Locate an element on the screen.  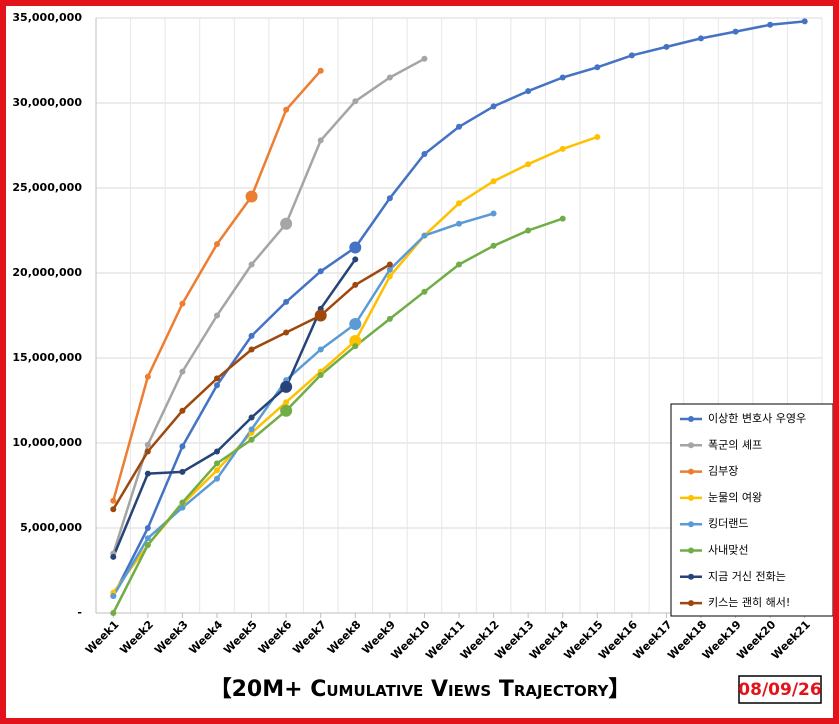
y-tick-label: 30,000,000 is located at coordinates (47, 102).